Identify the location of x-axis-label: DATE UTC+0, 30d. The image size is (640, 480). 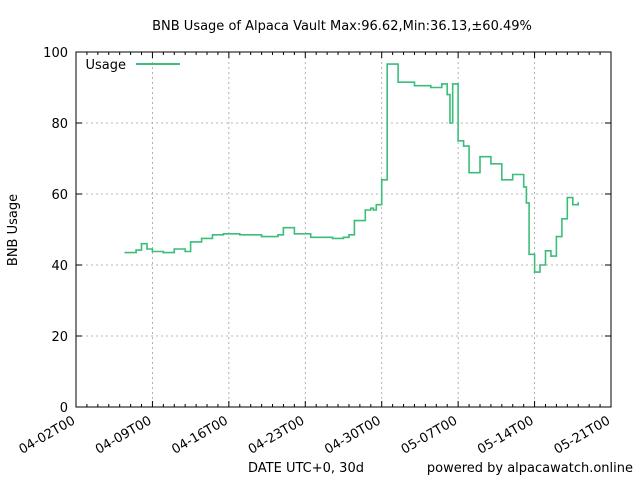
(306, 468).